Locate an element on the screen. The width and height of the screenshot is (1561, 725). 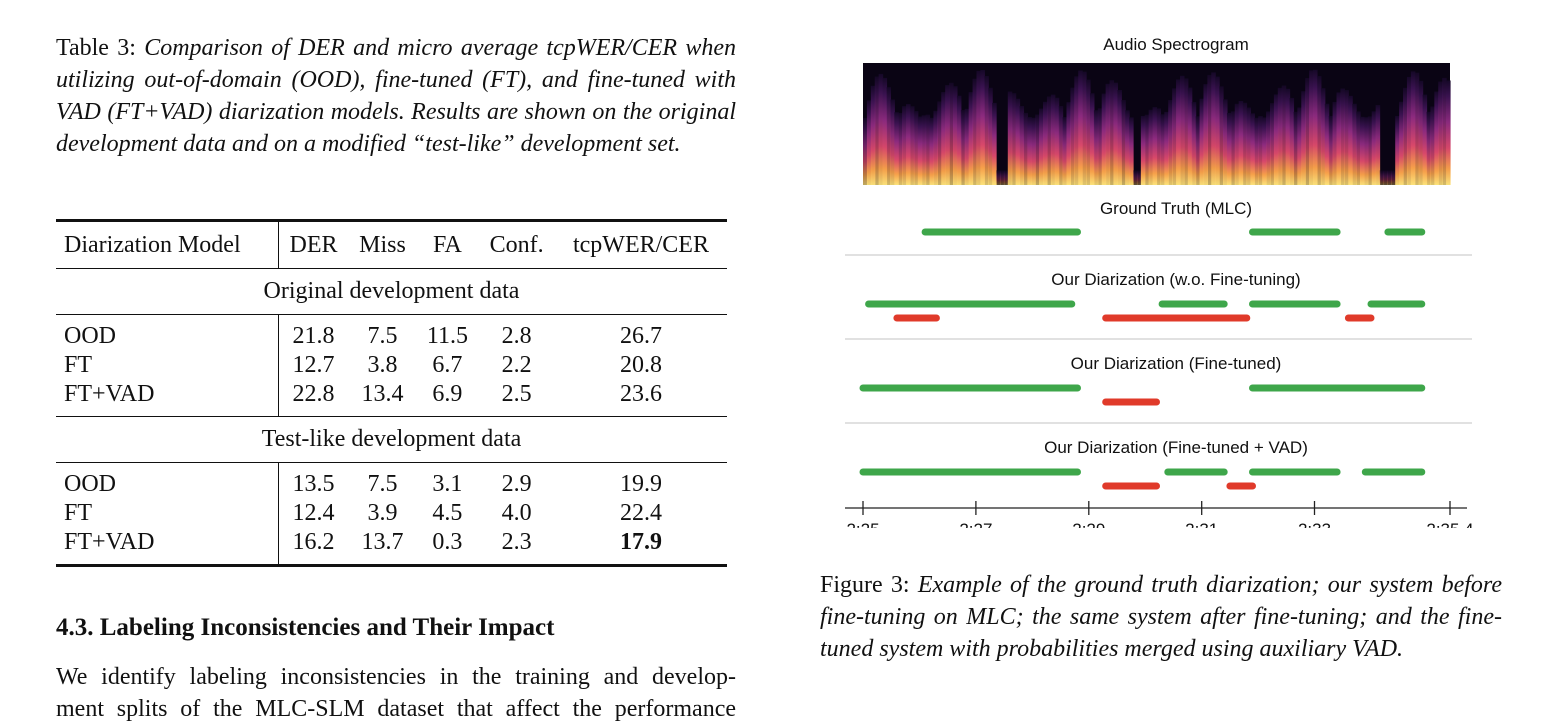
cell-conf: 2.5 is located at coordinates (516, 394).